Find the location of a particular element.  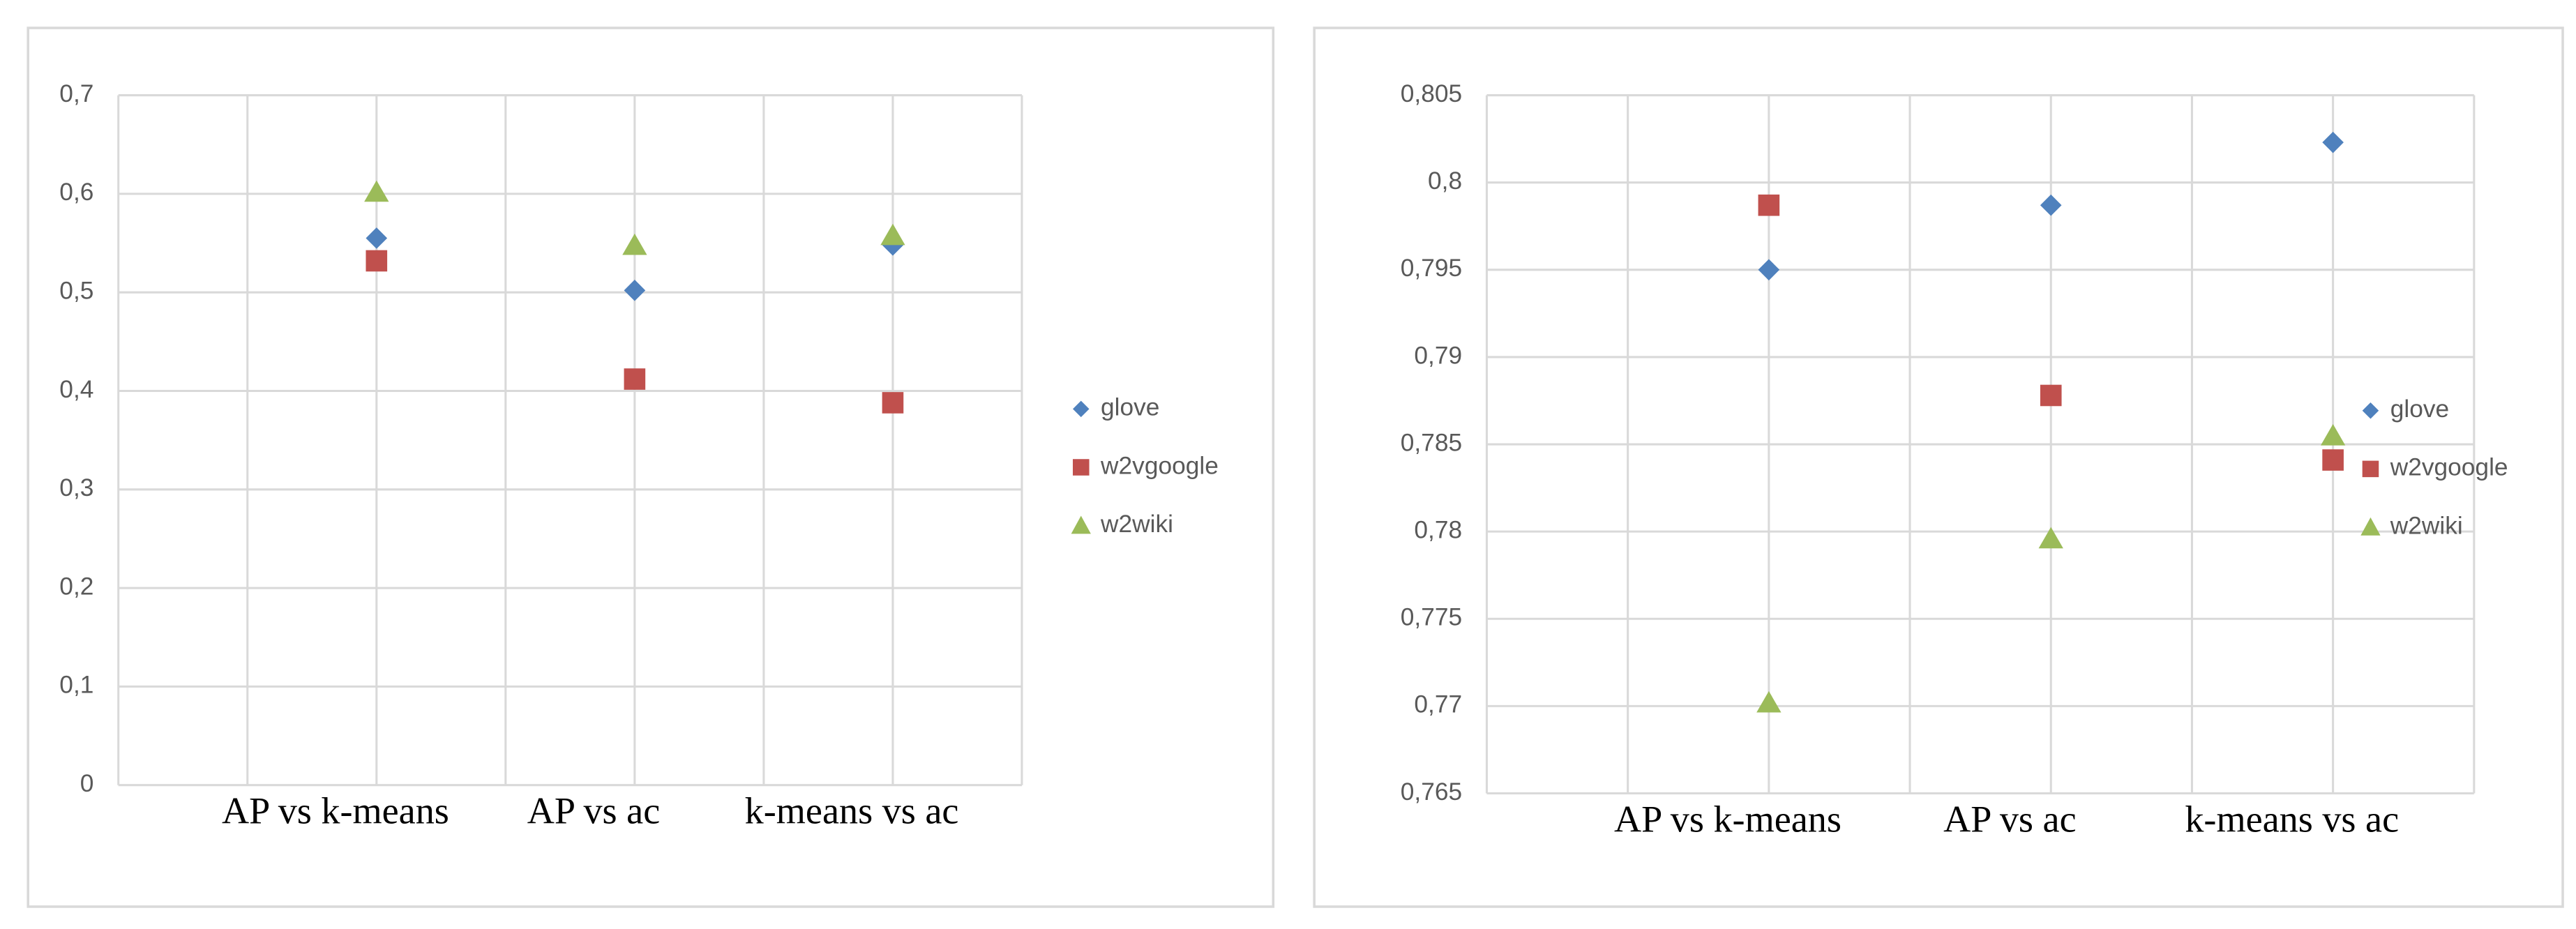

y-tick-label: 0,8 is located at coordinates (1445, 181).